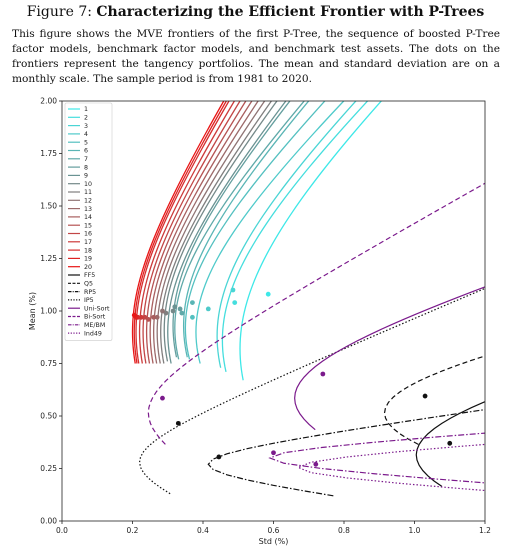  I want to click on legend-label-14: 14, so click(88, 217).